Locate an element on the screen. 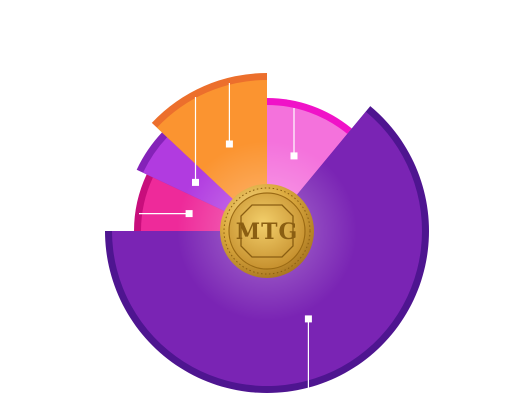 The image size is (517, 415). coin-octagon is located at coordinates (267, 231).